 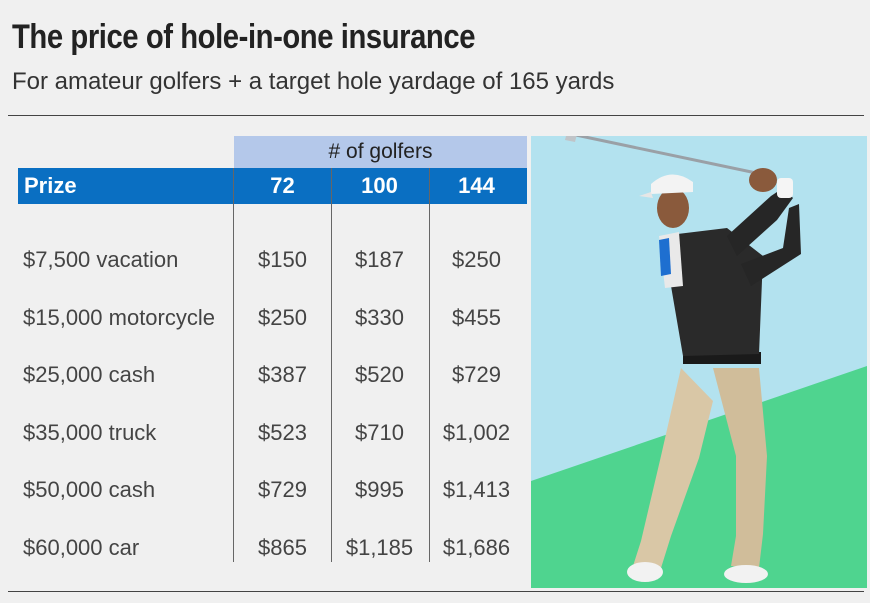 What do you see at coordinates (380, 152) in the screenshot?
I see `group-header-golfers: # of golfers` at bounding box center [380, 152].